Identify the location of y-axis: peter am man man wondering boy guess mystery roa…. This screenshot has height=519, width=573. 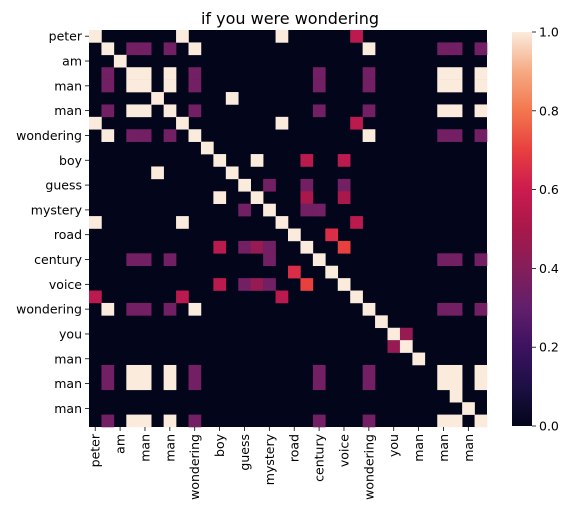
(52, 222).